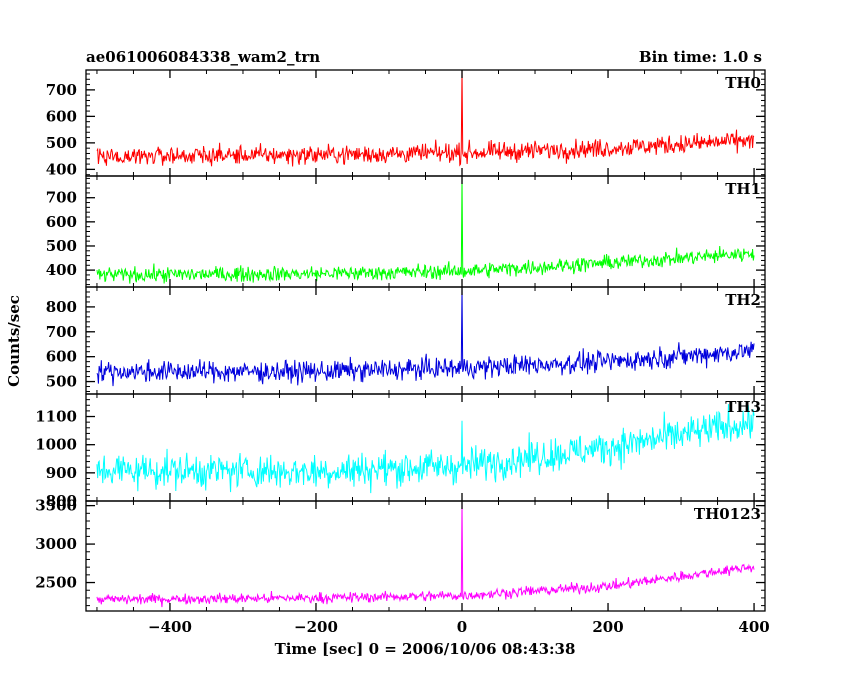 The width and height of the screenshot is (850, 680). Describe the element at coordinates (203, 57) in the screenshot. I see `chart-title: ae061006084338_wam2_trn` at that location.